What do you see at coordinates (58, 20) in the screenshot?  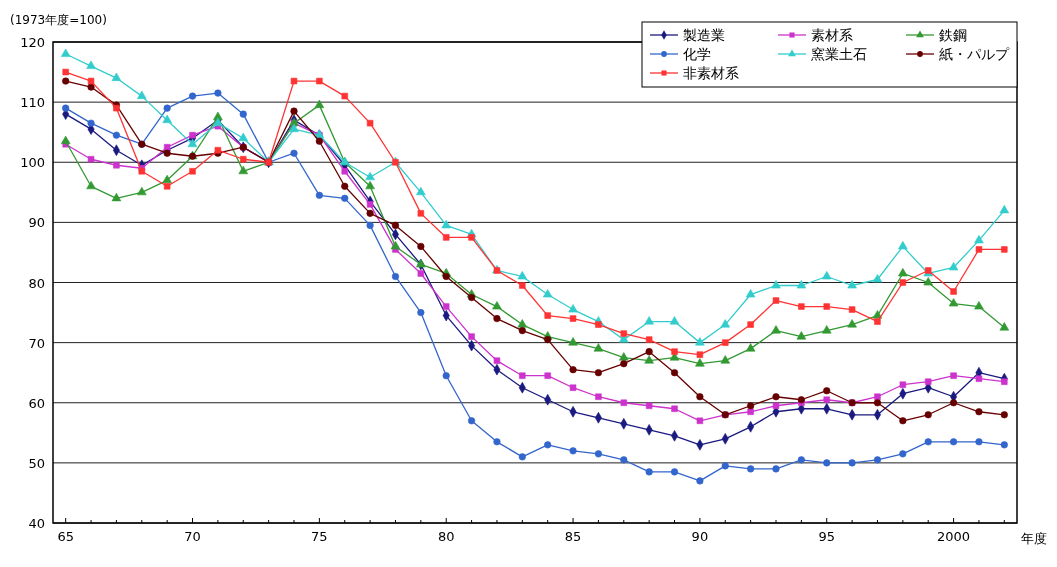 I see `y-axis-title: (1973年度=100)` at bounding box center [58, 20].